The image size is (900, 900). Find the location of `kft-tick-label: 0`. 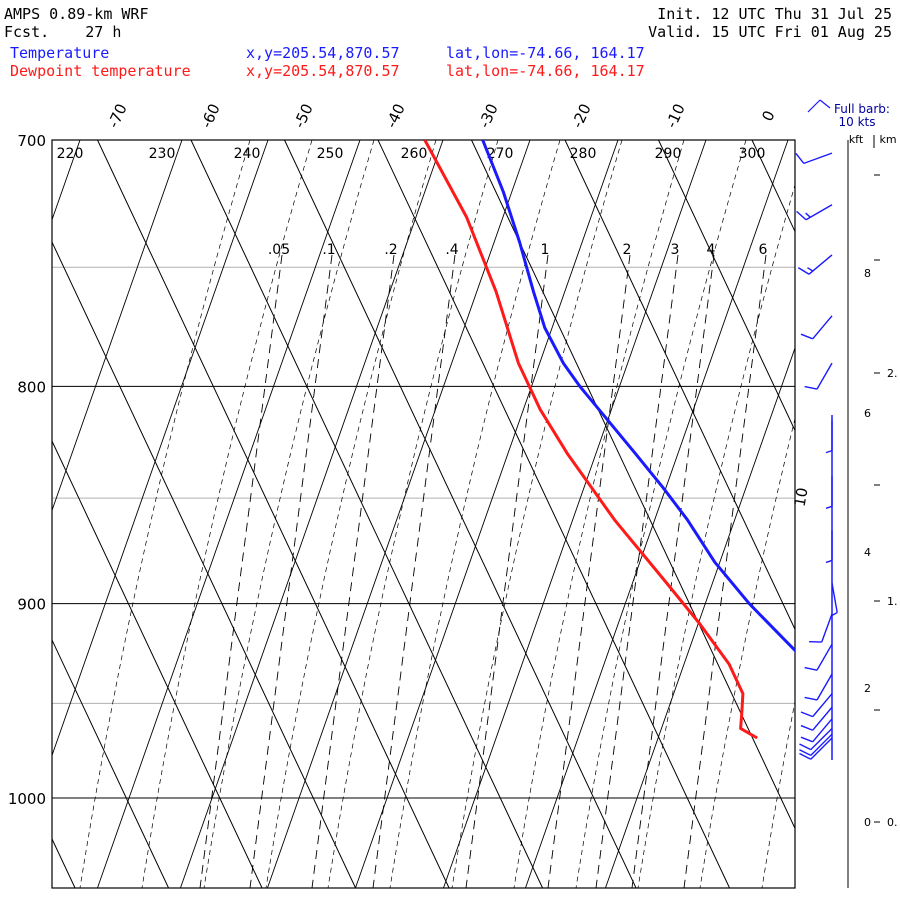

kft-tick-label: 0 is located at coordinates (867, 822).